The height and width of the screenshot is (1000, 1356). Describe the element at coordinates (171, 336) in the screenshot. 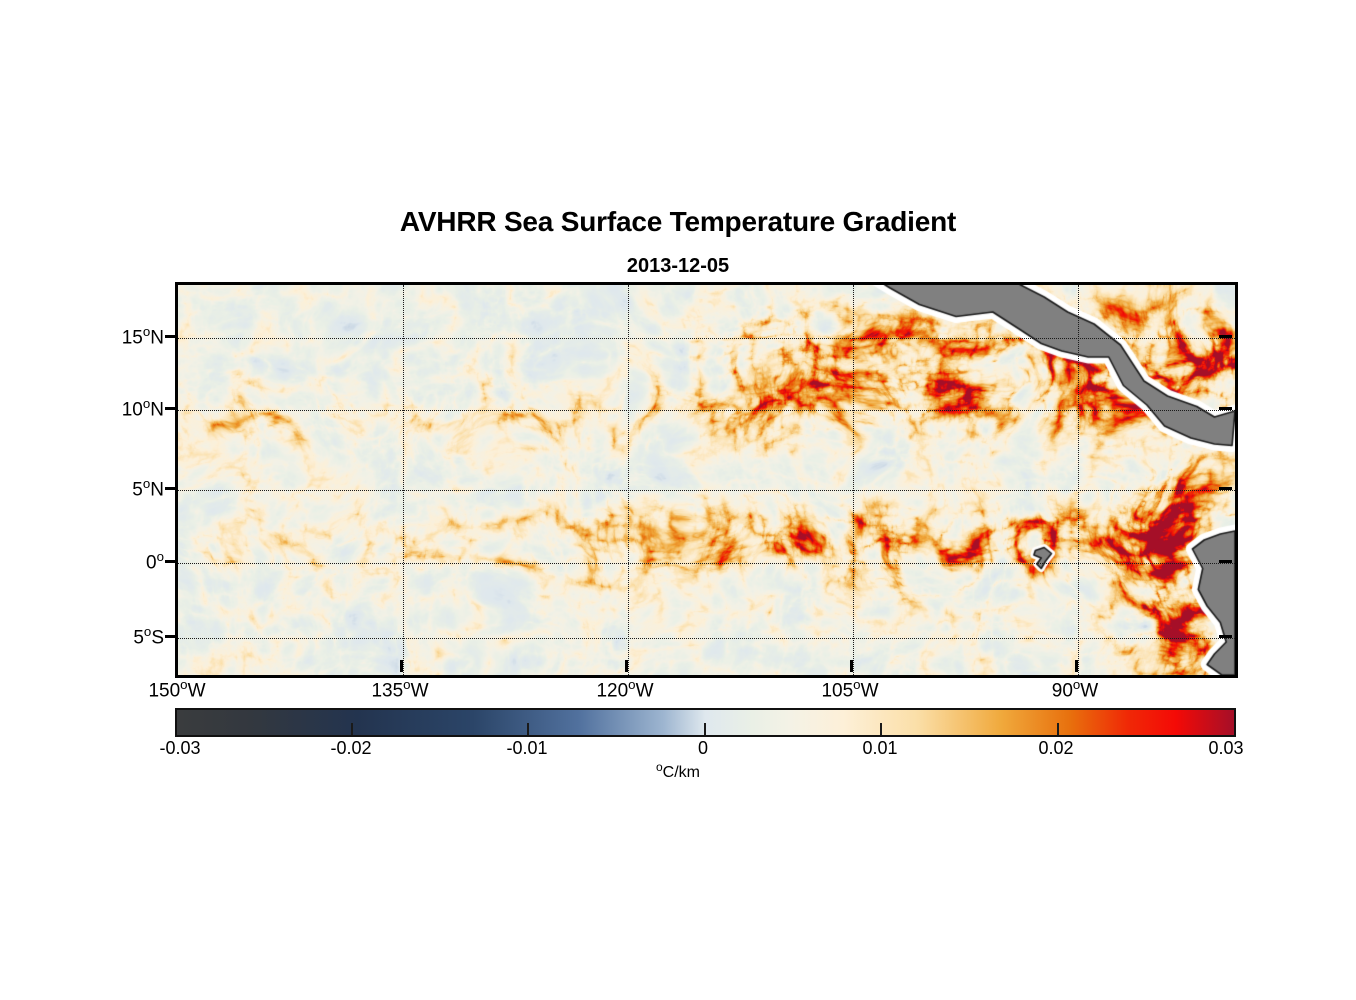

I see `ytick-mark-15n` at that location.